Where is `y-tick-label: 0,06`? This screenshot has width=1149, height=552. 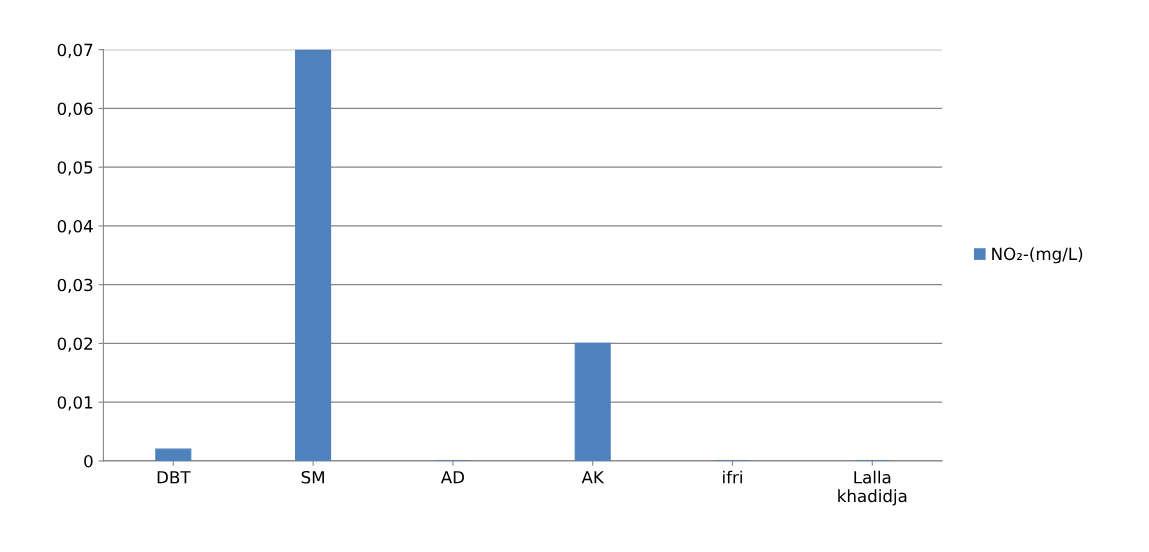
y-tick-label: 0,06 is located at coordinates (75, 109).